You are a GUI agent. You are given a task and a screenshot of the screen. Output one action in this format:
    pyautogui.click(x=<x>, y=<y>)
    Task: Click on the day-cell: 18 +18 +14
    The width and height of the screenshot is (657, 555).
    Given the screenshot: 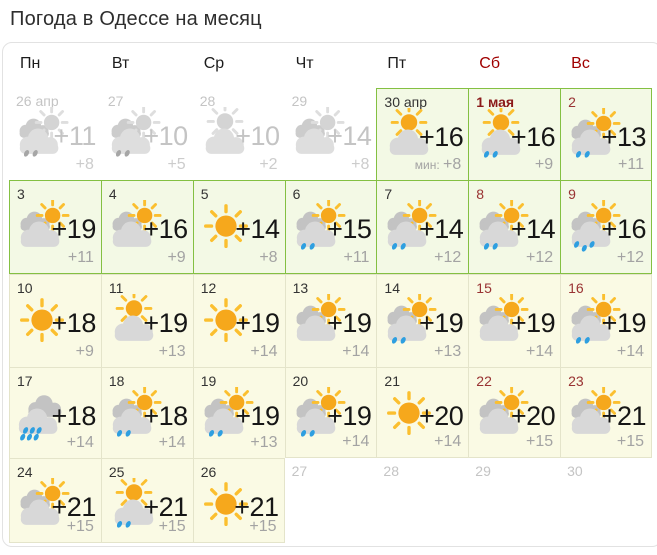 What is the action you would take?
    pyautogui.click(x=146, y=412)
    